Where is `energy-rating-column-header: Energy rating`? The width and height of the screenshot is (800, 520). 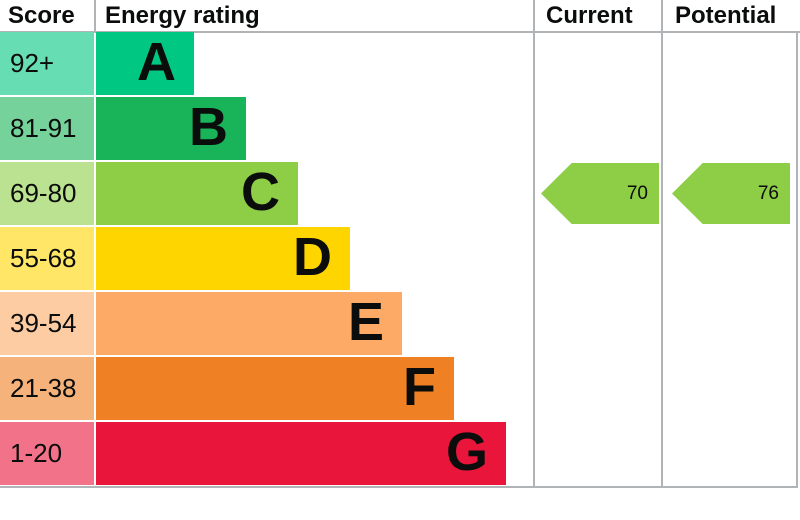 energy-rating-column-header: Energy rating is located at coordinates (182, 15).